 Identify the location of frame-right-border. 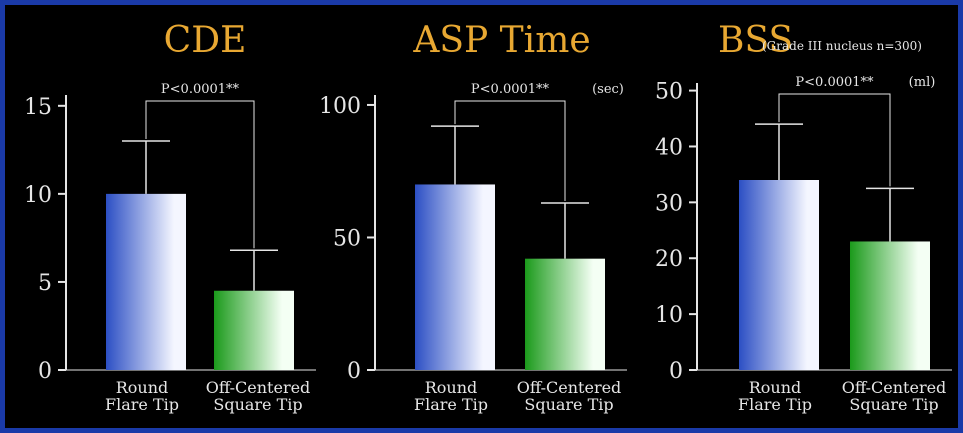
(960, 216).